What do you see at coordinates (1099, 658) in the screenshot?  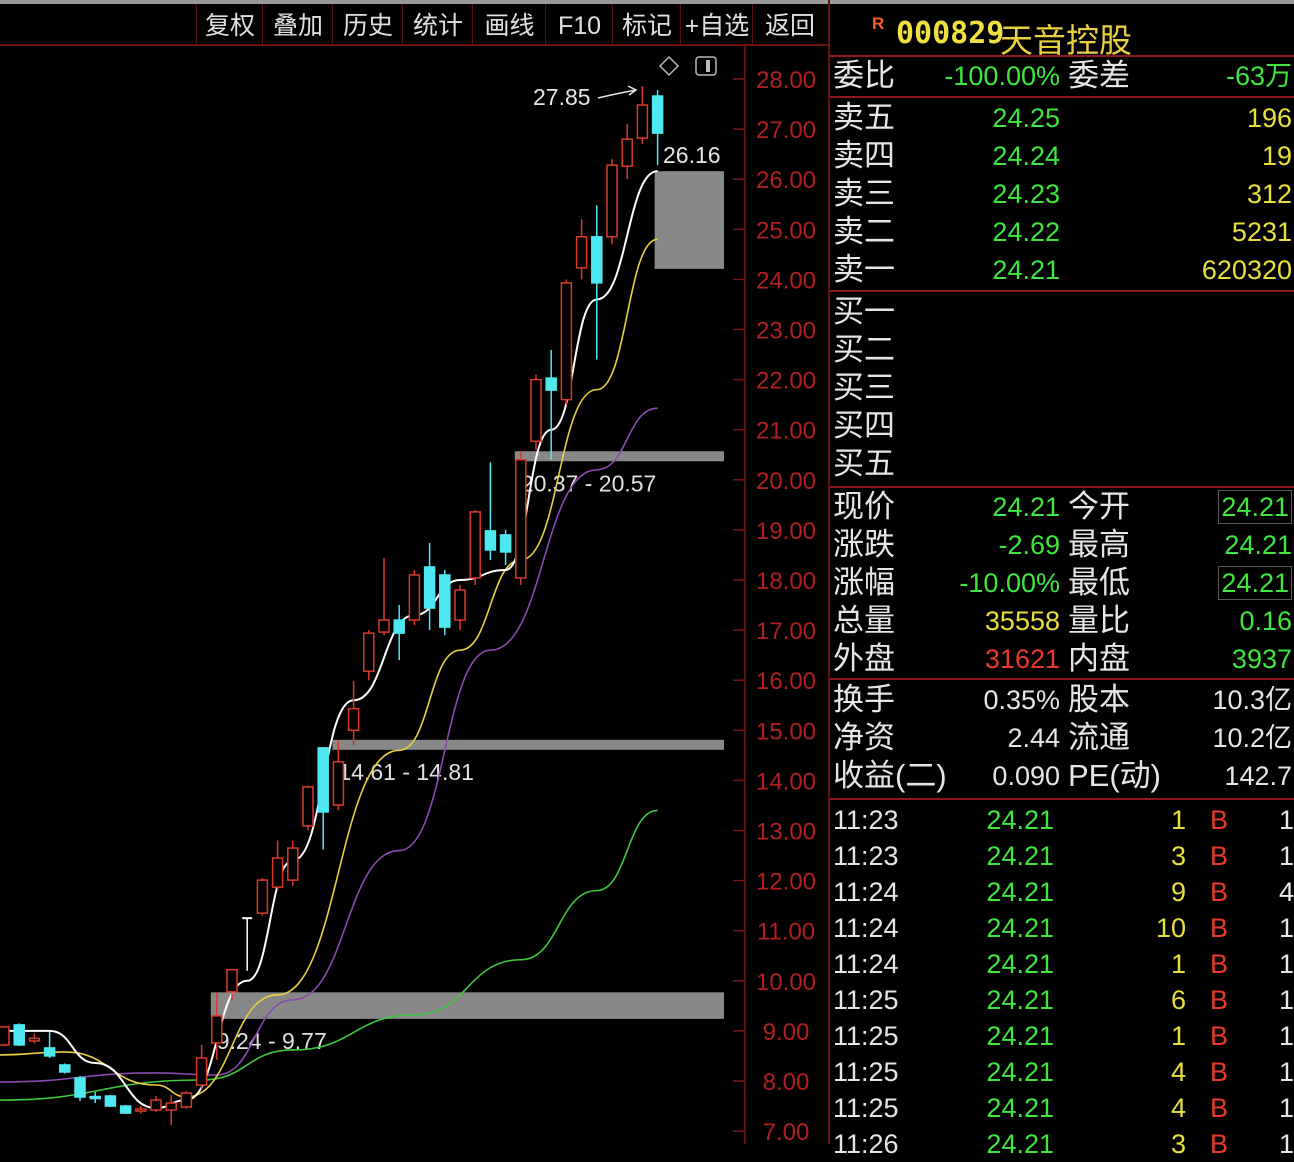 I see `field-label: 内盘` at bounding box center [1099, 658].